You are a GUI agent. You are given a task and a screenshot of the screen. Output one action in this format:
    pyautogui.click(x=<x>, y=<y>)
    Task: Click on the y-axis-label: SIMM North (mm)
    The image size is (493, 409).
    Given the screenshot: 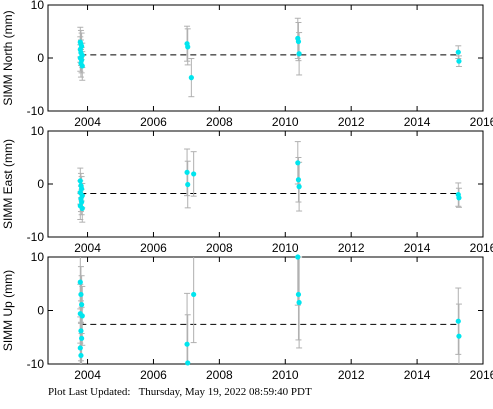 What is the action you would take?
    pyautogui.click(x=8, y=57)
    